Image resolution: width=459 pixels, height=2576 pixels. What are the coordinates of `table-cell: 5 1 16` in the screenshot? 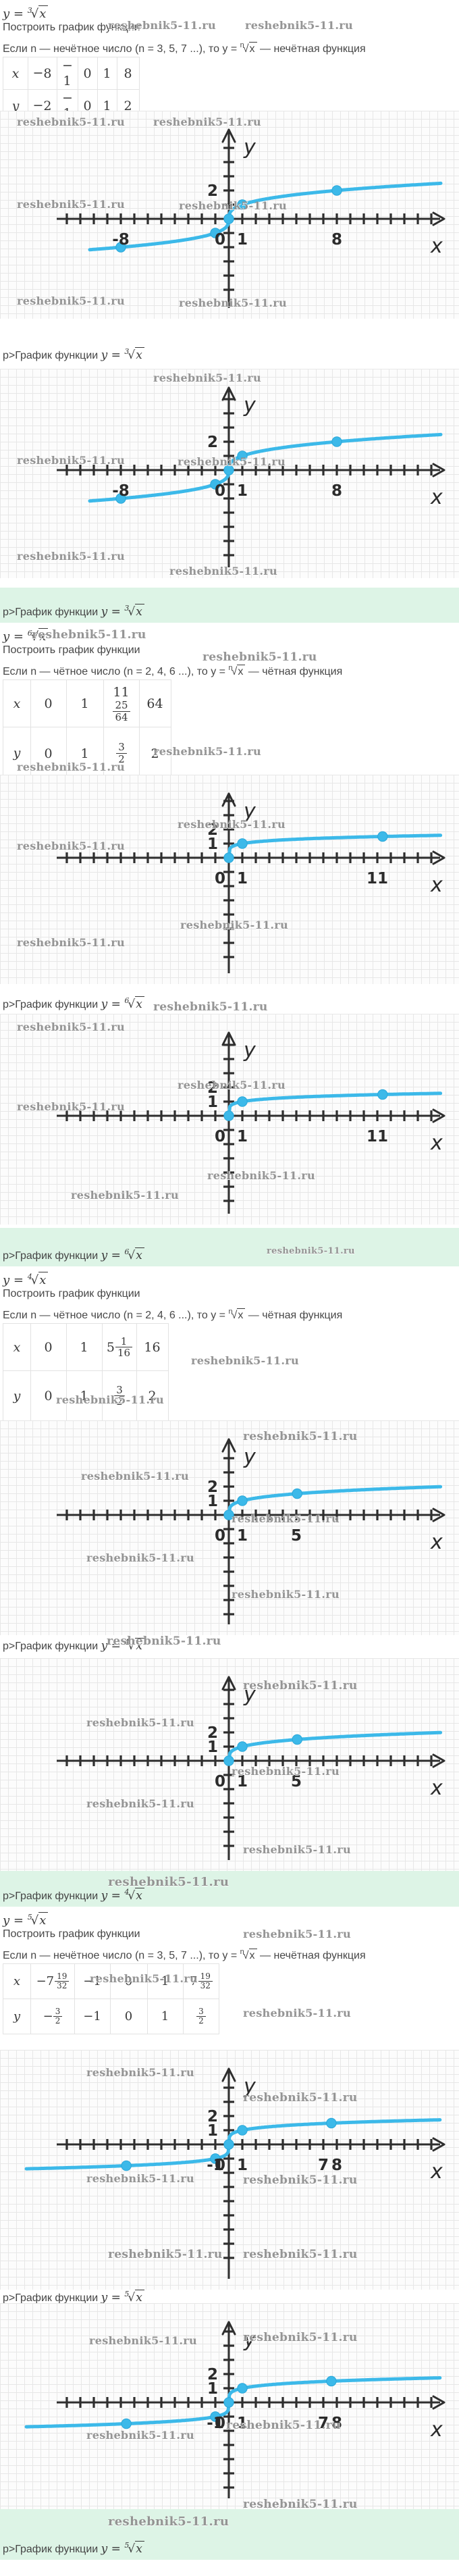 It's located at (120, 1347).